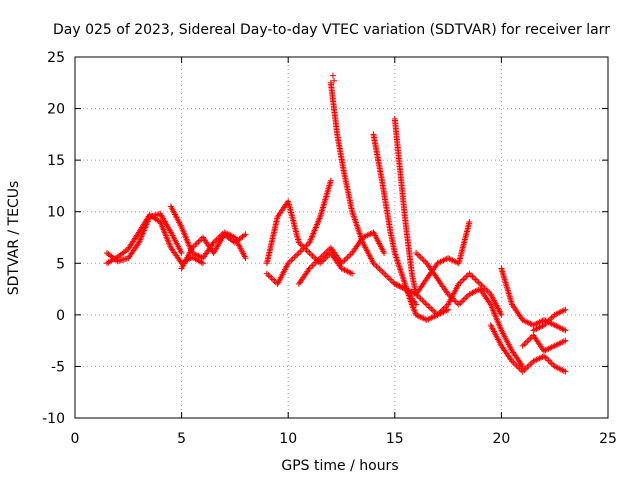 Image resolution: width=640 pixels, height=480 pixels. What do you see at coordinates (60, 264) in the screenshot?
I see `y-tick-label: 5` at bounding box center [60, 264].